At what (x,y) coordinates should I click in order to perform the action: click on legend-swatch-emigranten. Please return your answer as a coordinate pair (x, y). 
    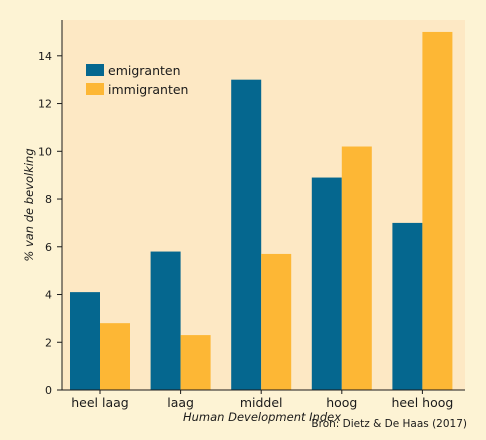
    Looking at the image, I should click on (95, 70).